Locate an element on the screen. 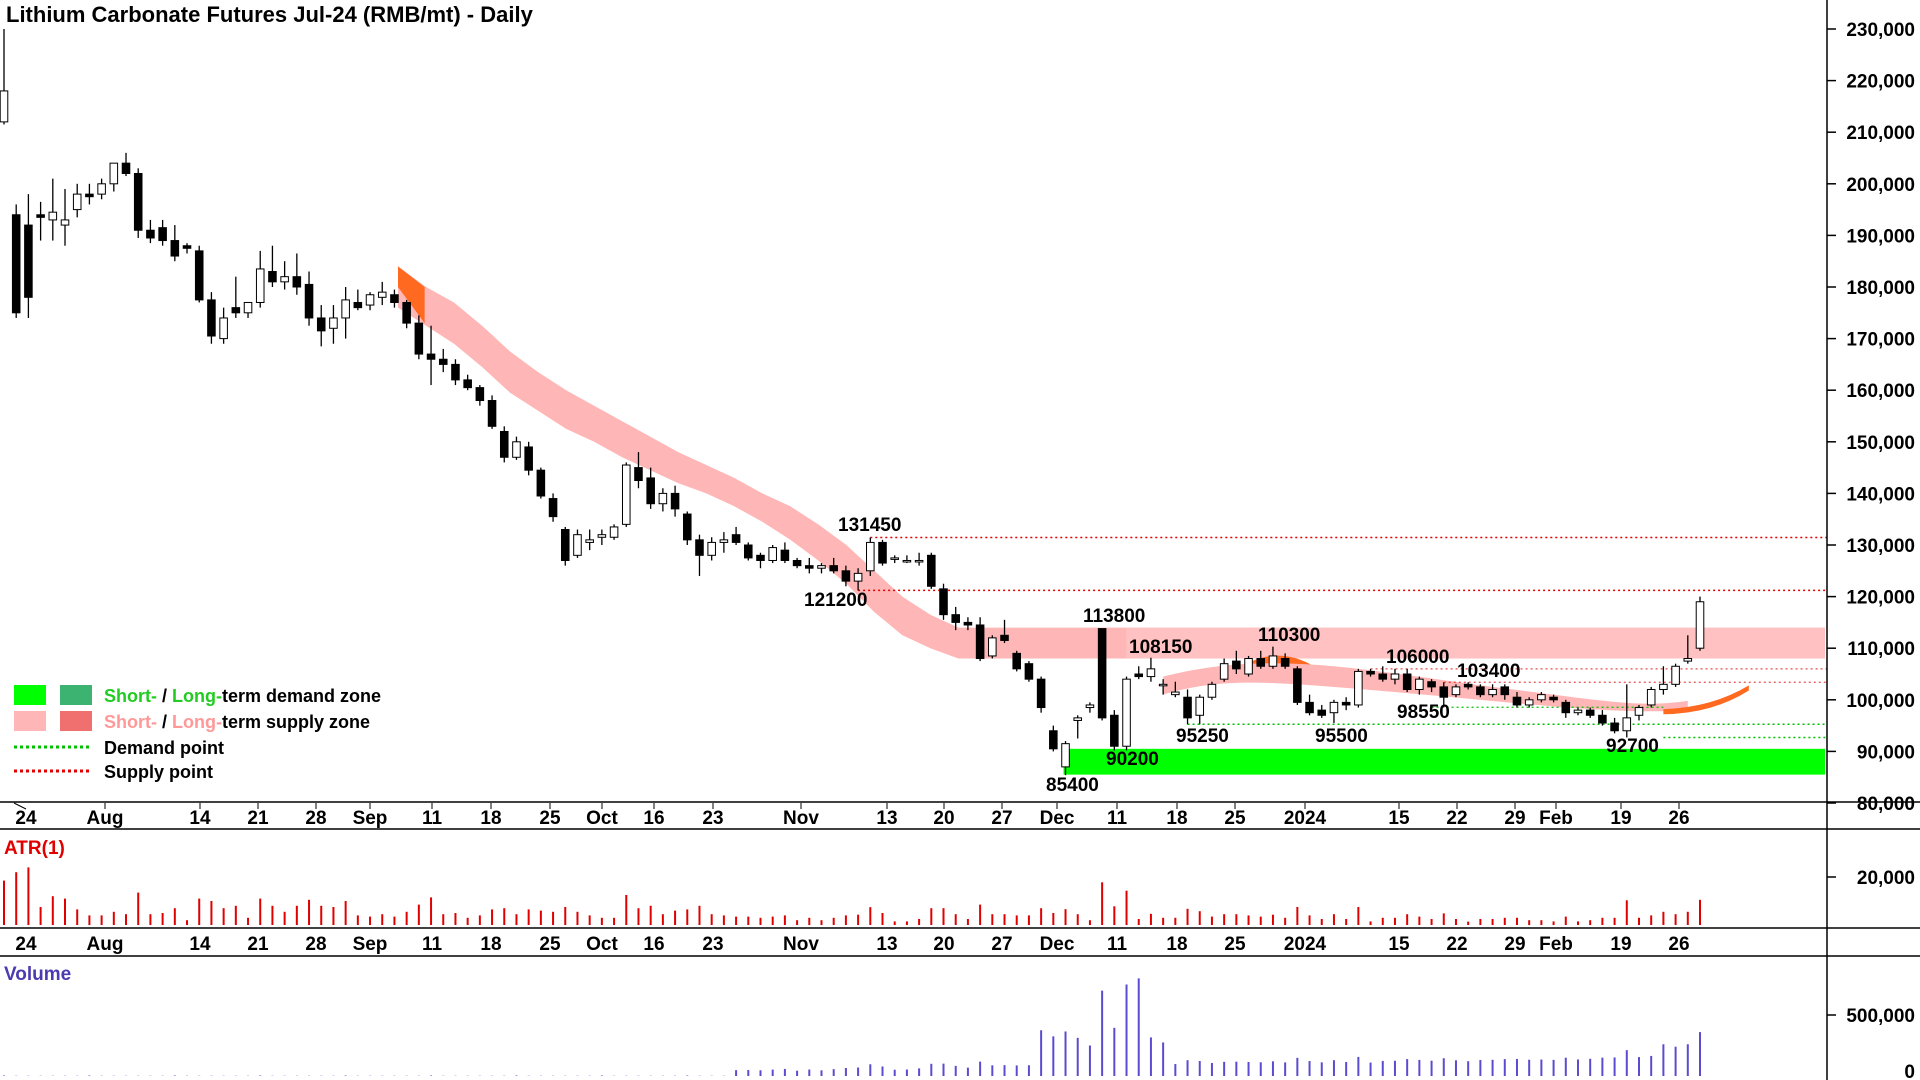  x-tick-label: Feb is located at coordinates (1556, 944).